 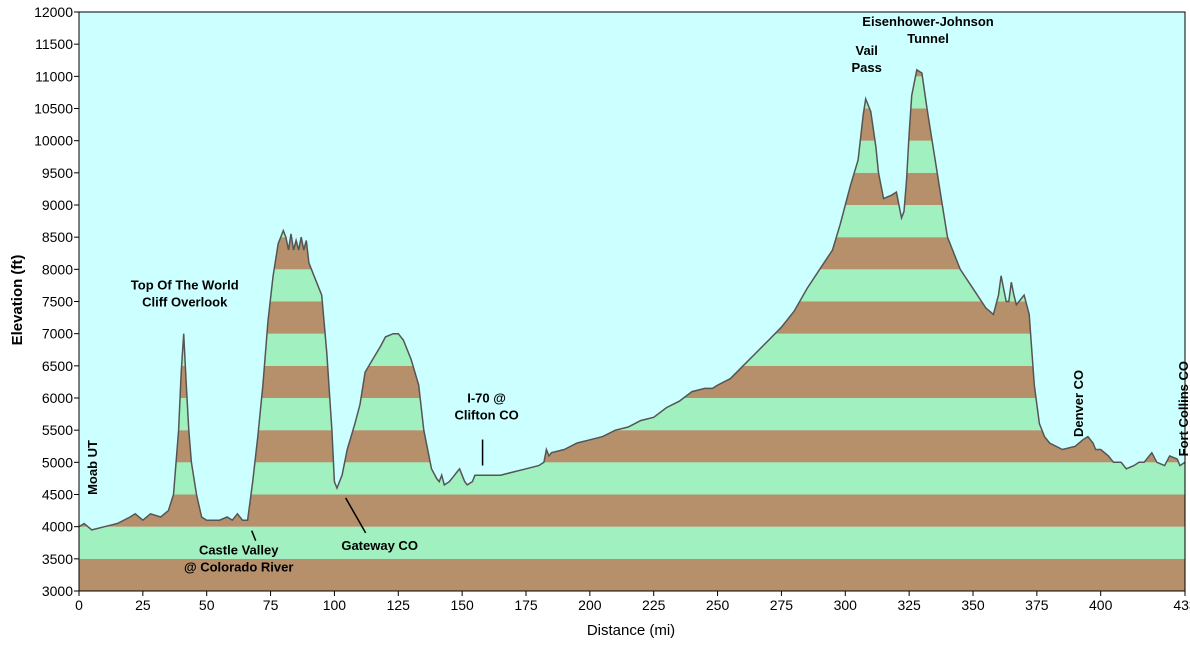 I want to click on y-tick-label: 7000, so click(x=57, y=334).